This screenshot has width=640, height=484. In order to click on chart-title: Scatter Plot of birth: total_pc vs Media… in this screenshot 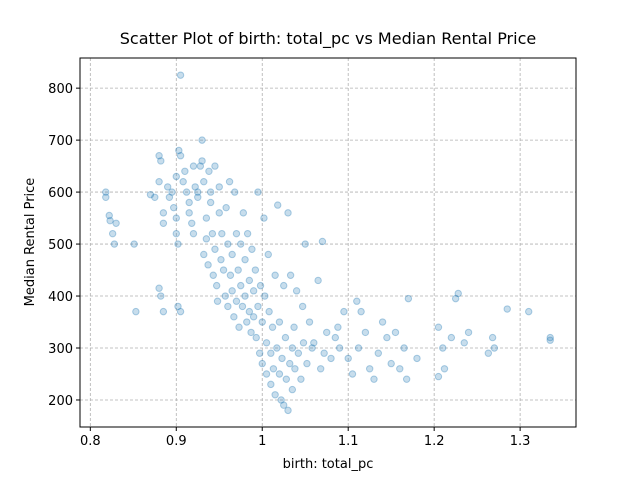, I will do `click(328, 39)`.